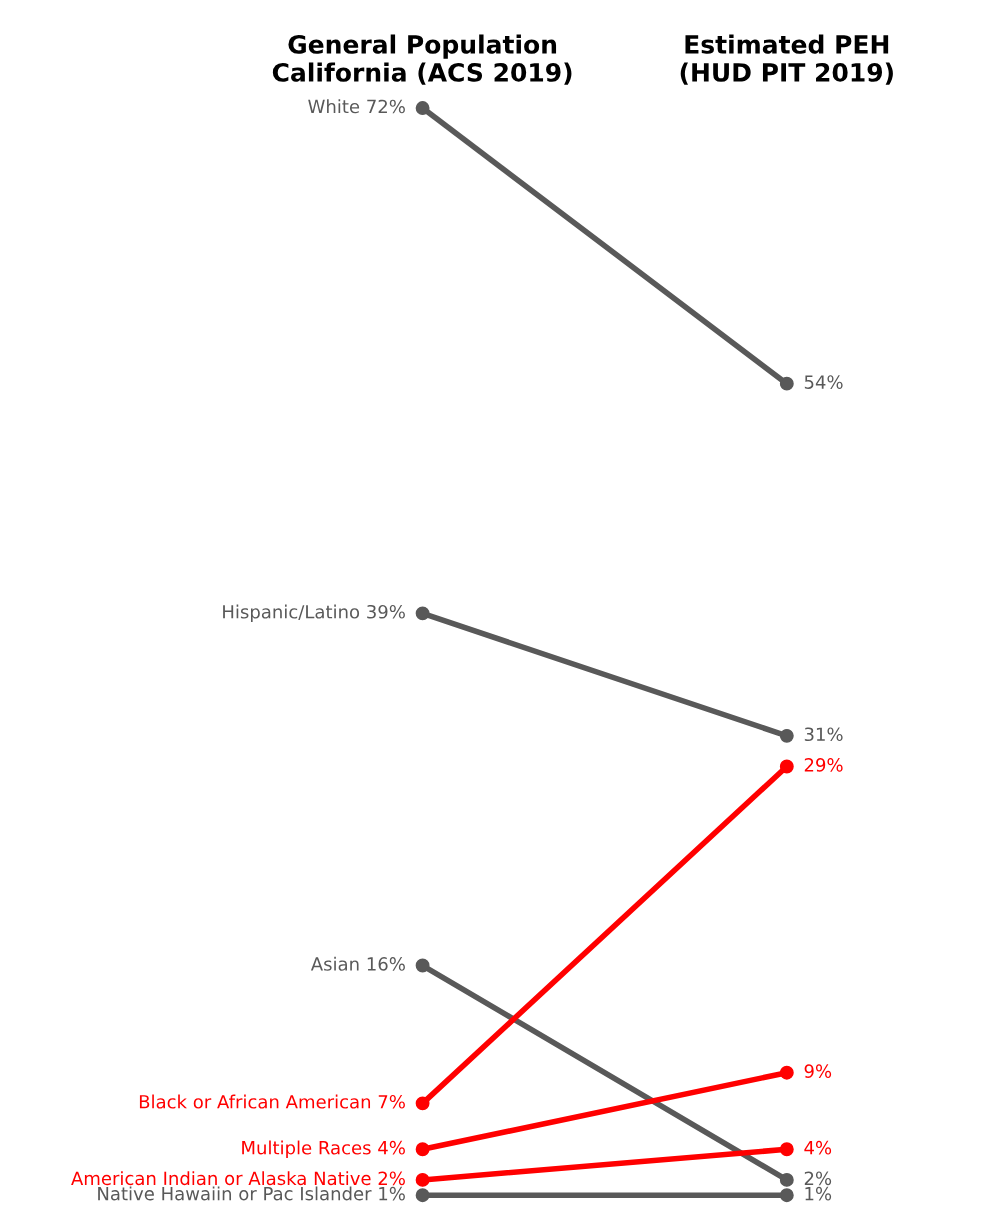  Describe the element at coordinates (818, 1071) in the screenshot. I see `data-label: 9%` at that location.